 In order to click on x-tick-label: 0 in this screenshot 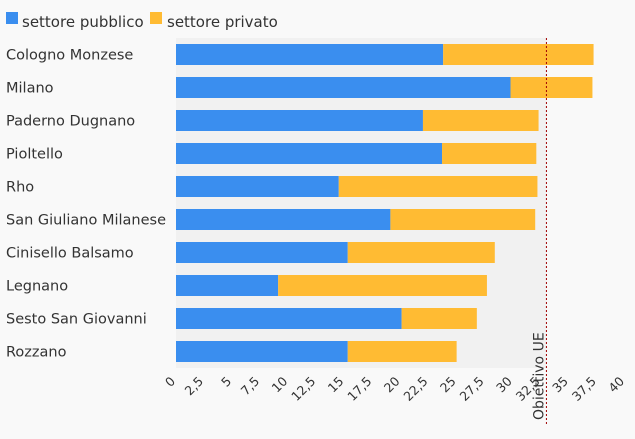, I will do `click(170, 381)`.